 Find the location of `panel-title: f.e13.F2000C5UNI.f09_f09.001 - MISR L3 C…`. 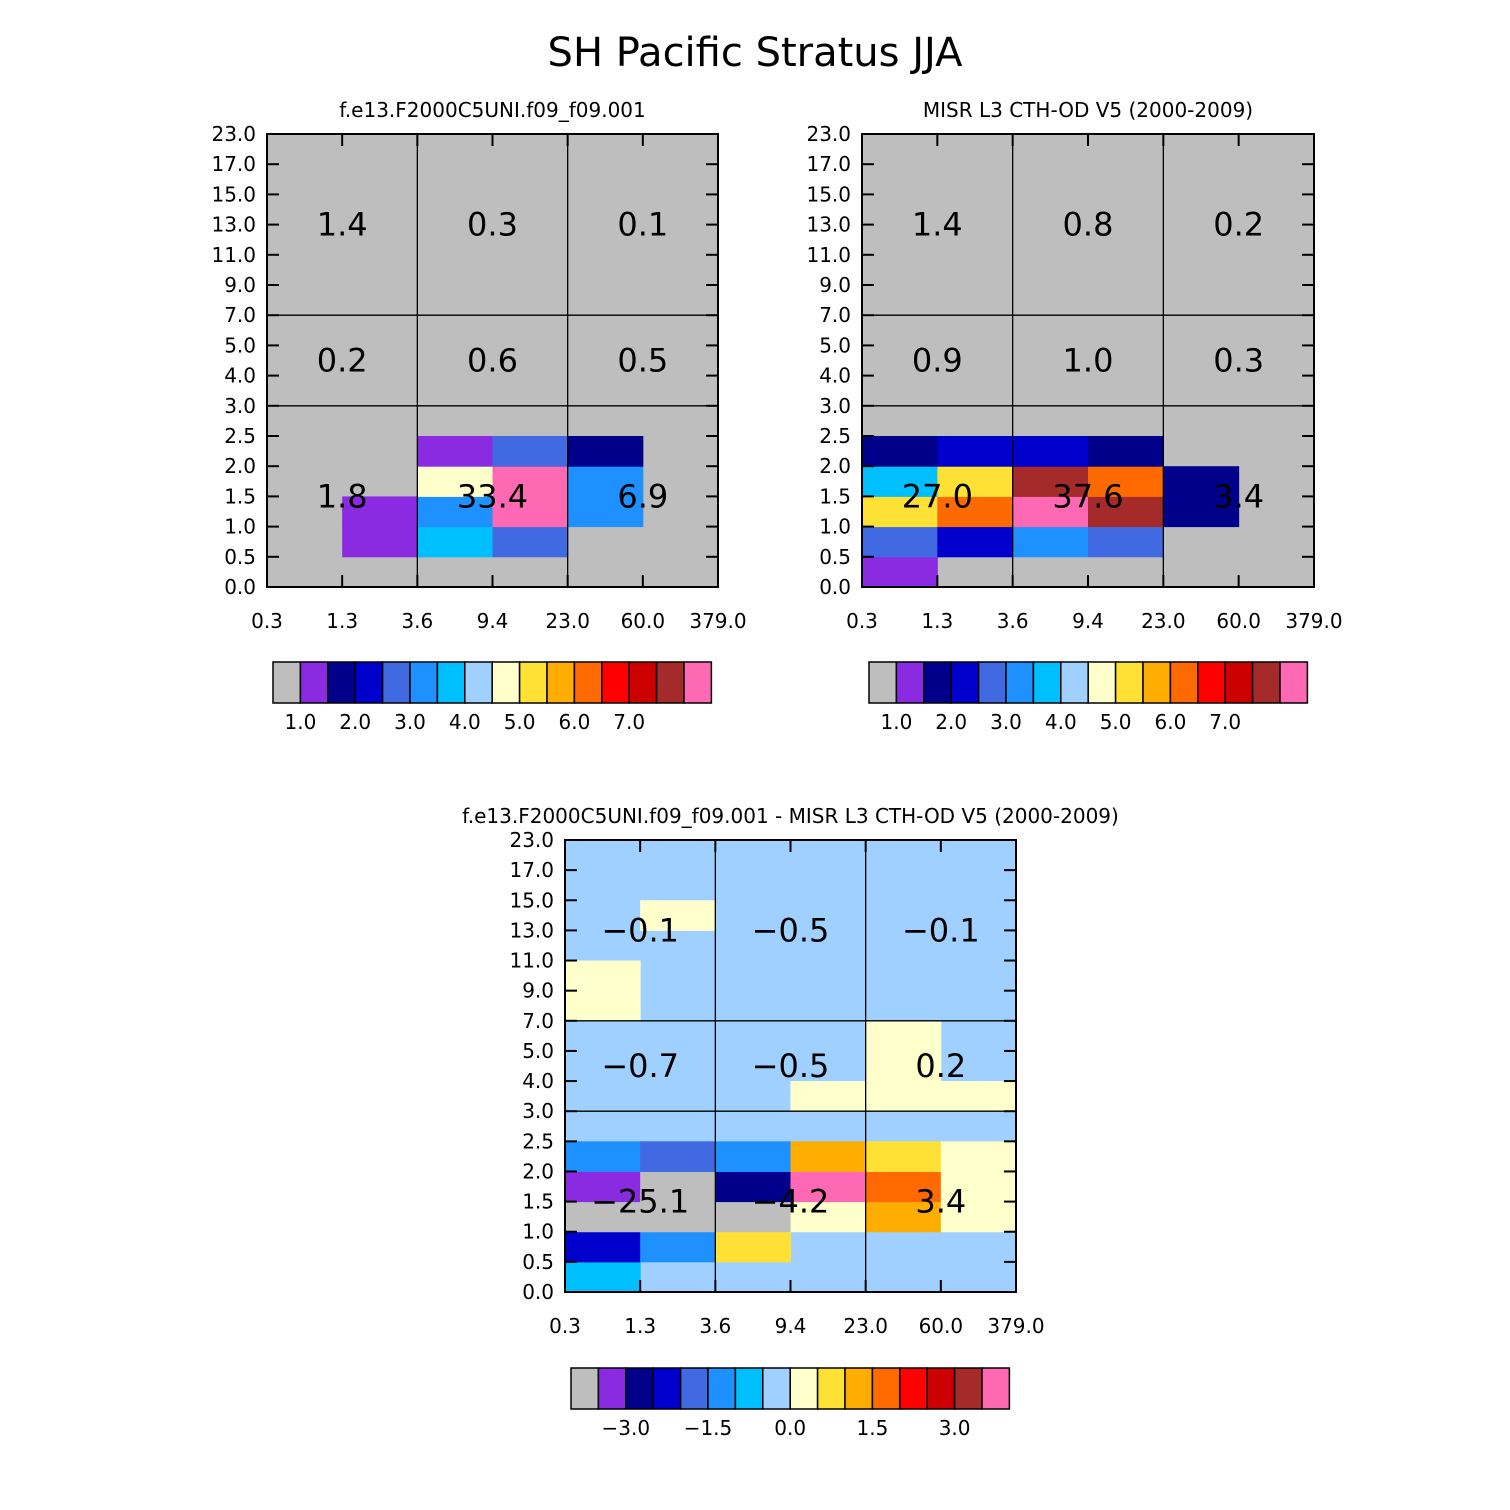

panel-title: f.e13.F2000C5UNI.f09_f09.001 - MISR L3 C… is located at coordinates (790, 816).